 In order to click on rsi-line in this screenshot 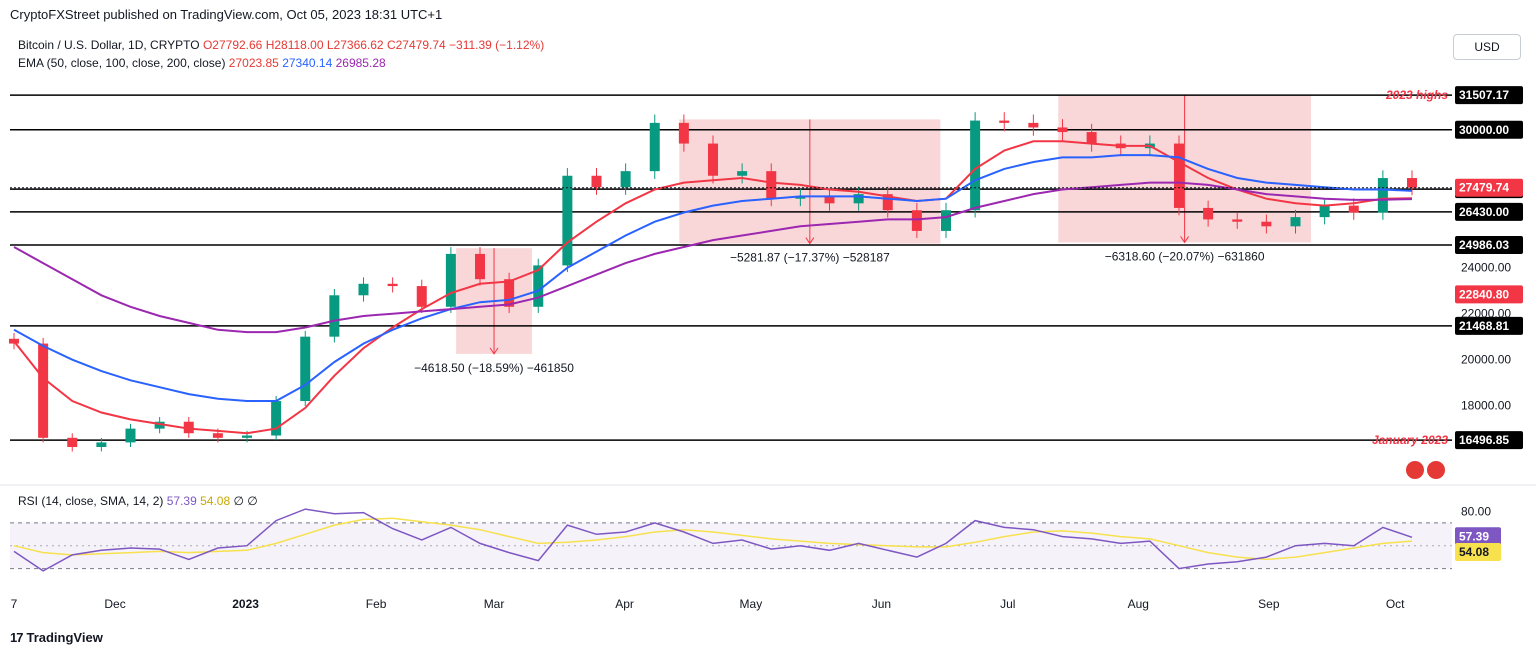, I will do `click(713, 540)`.